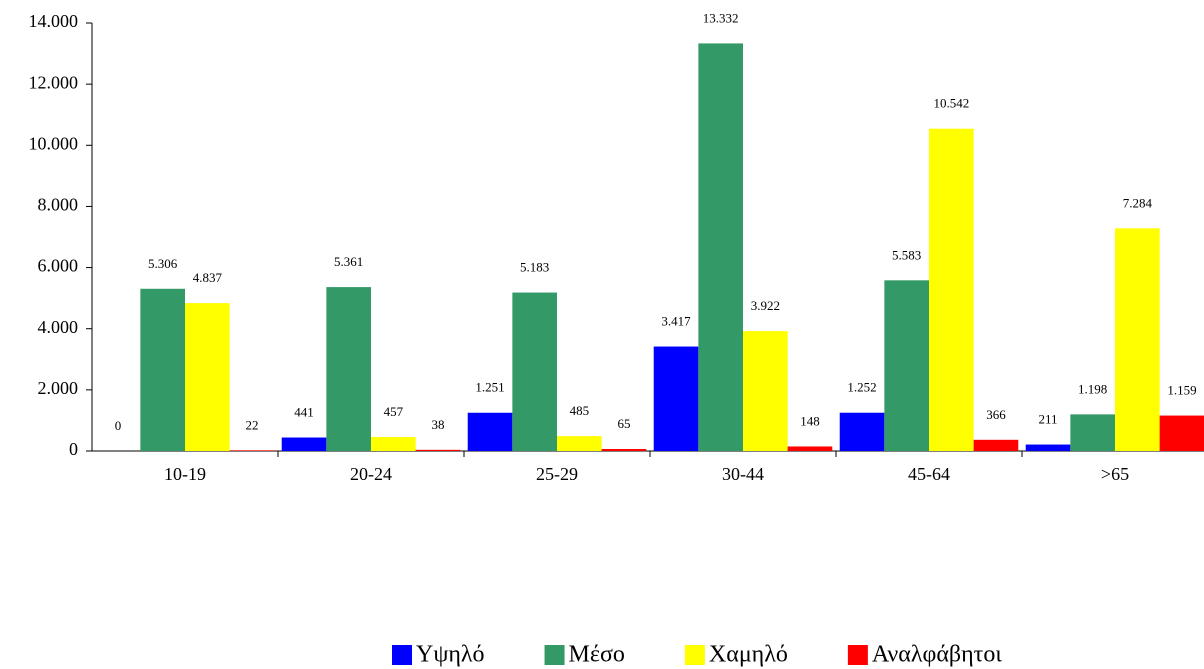  What do you see at coordinates (534, 267) in the screenshot?
I see `value-label: 5.183` at bounding box center [534, 267].